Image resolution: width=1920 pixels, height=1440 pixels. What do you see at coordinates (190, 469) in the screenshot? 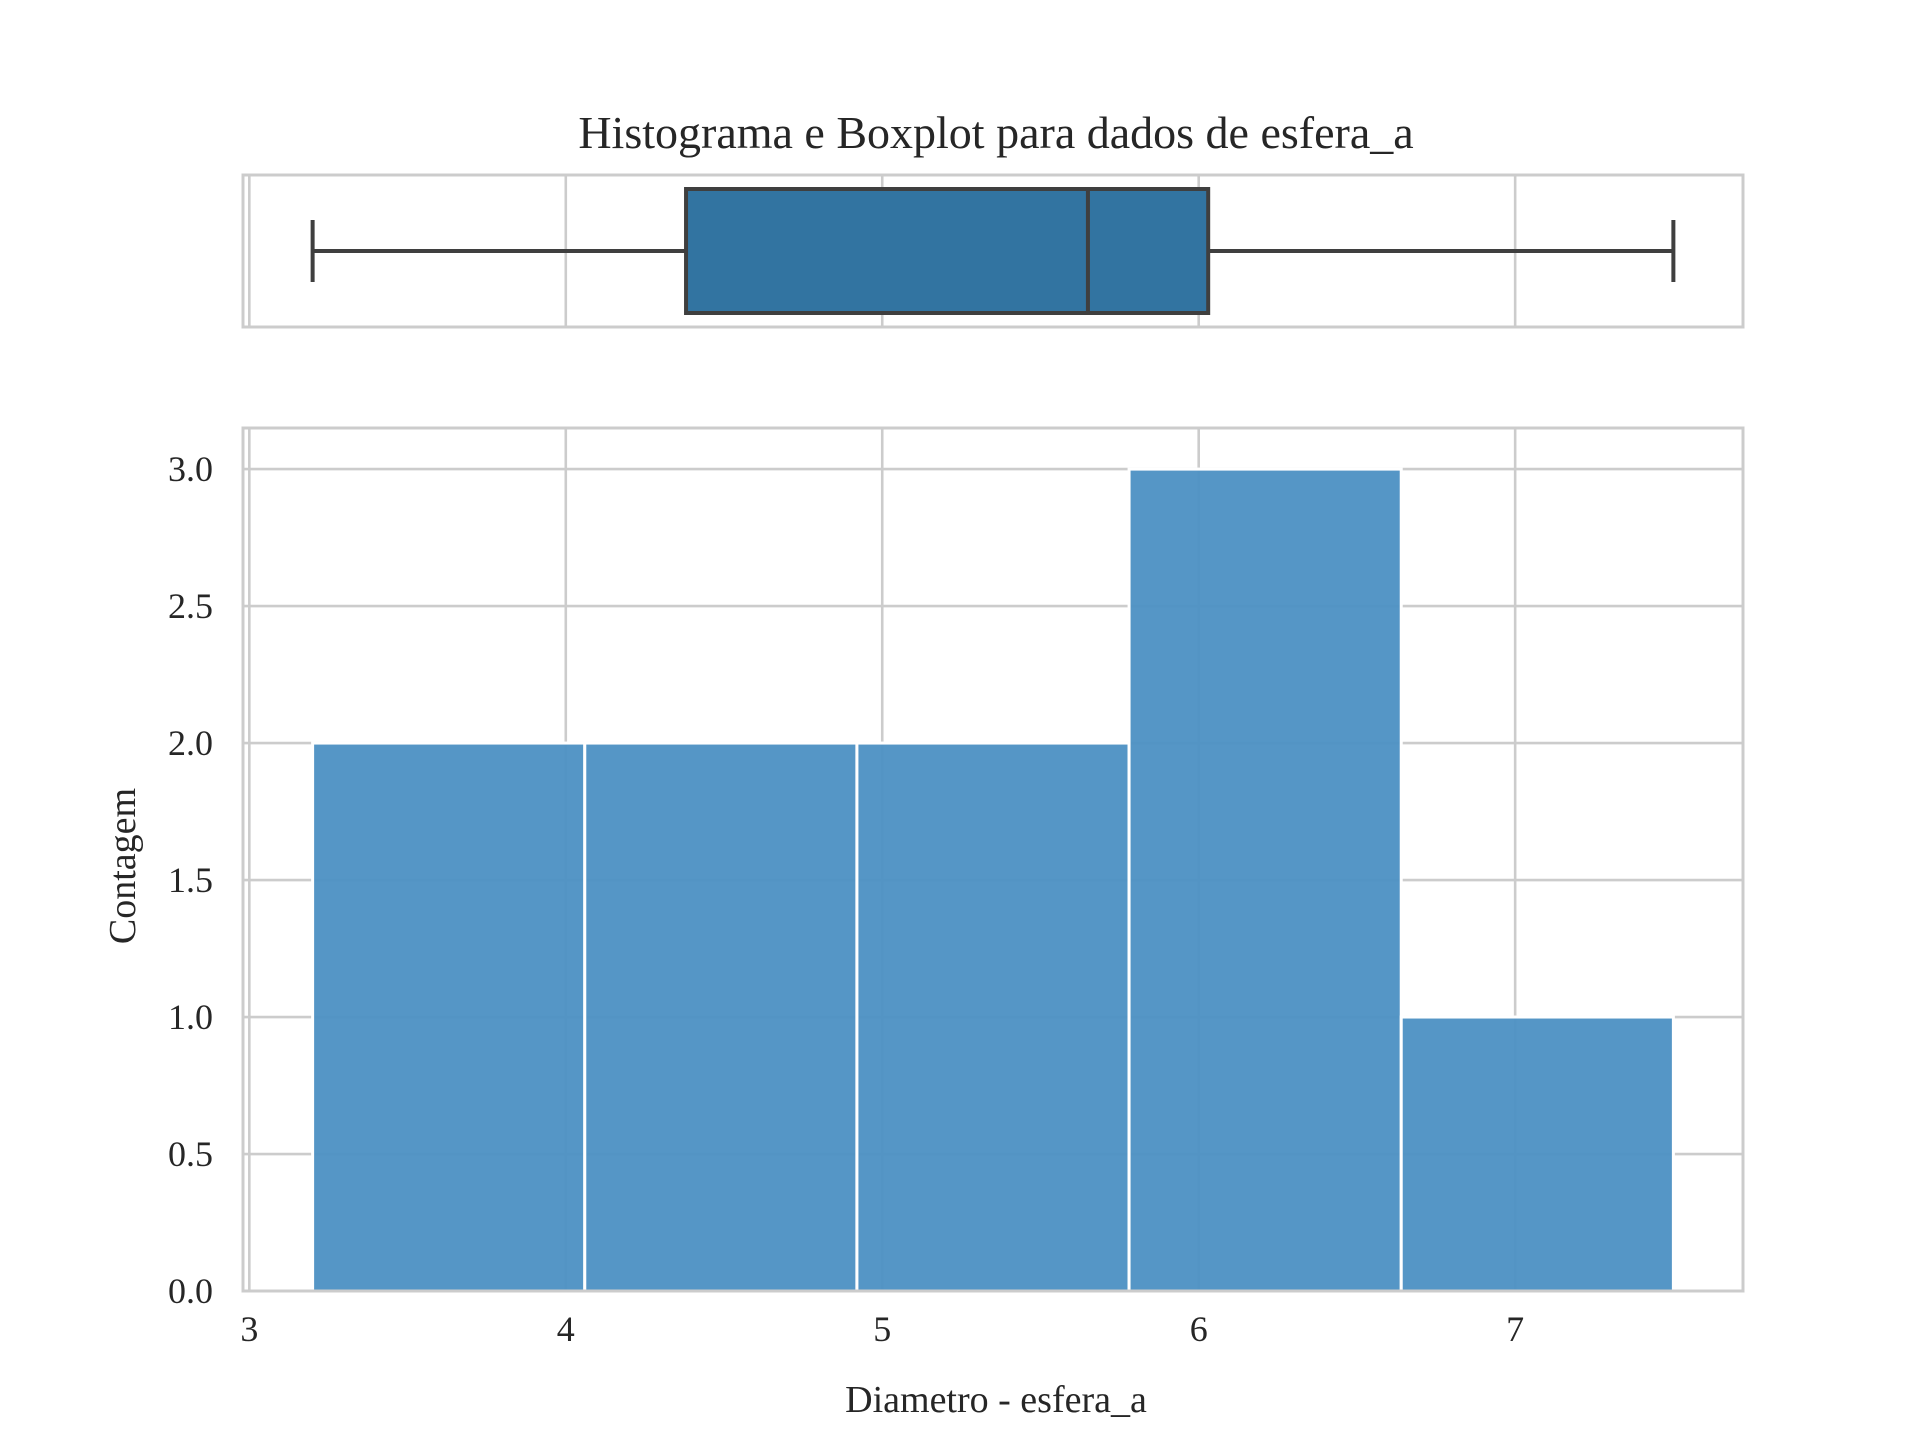
I see `y-tick-label: 3.0` at bounding box center [190, 469].